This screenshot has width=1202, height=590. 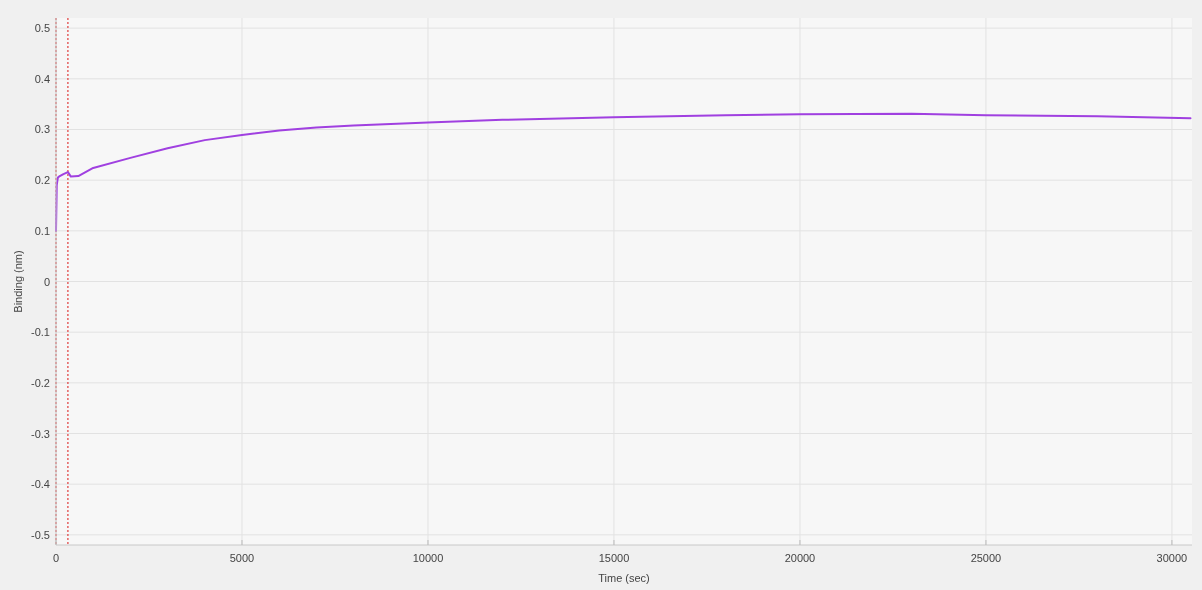 I want to click on y-tick-label: -0.1, so click(x=40, y=332).